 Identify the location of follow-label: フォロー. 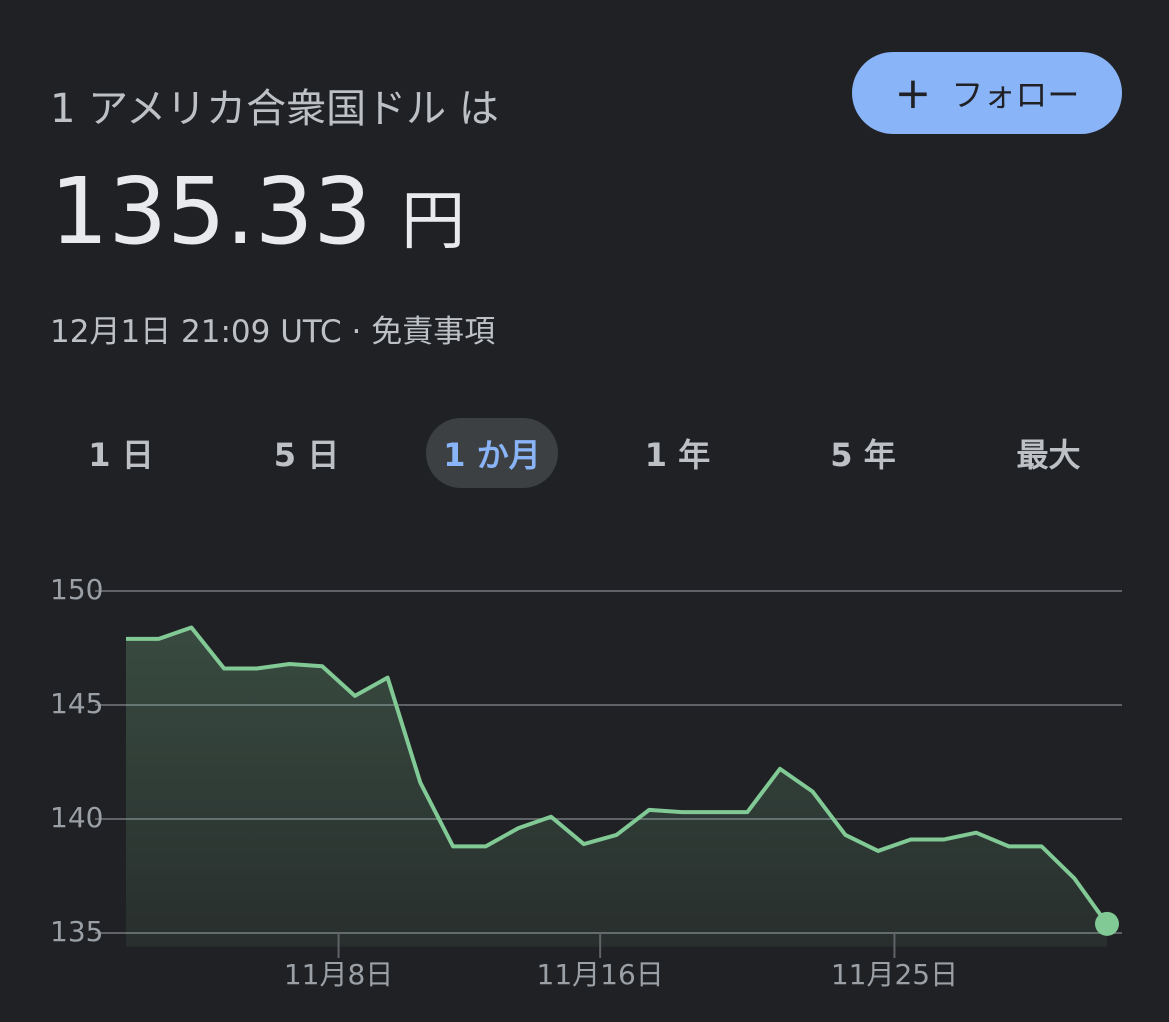
(1015, 95).